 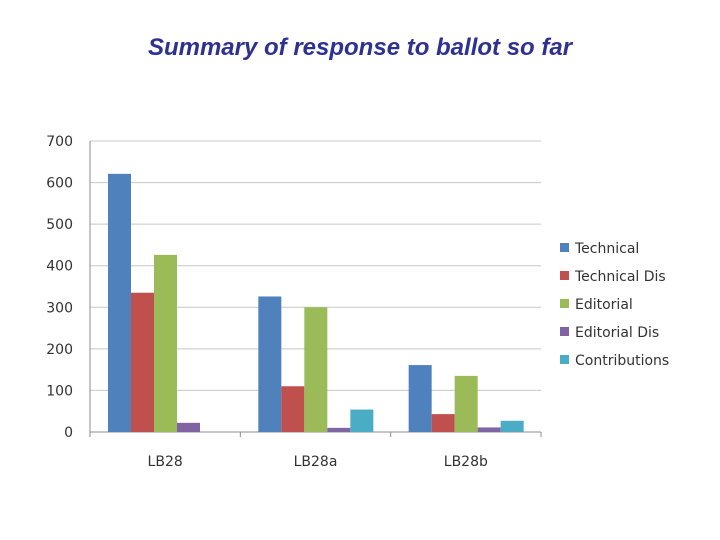 I want to click on y-axis: 0 100 200 300 400 500 600 700, so click(x=68, y=287).